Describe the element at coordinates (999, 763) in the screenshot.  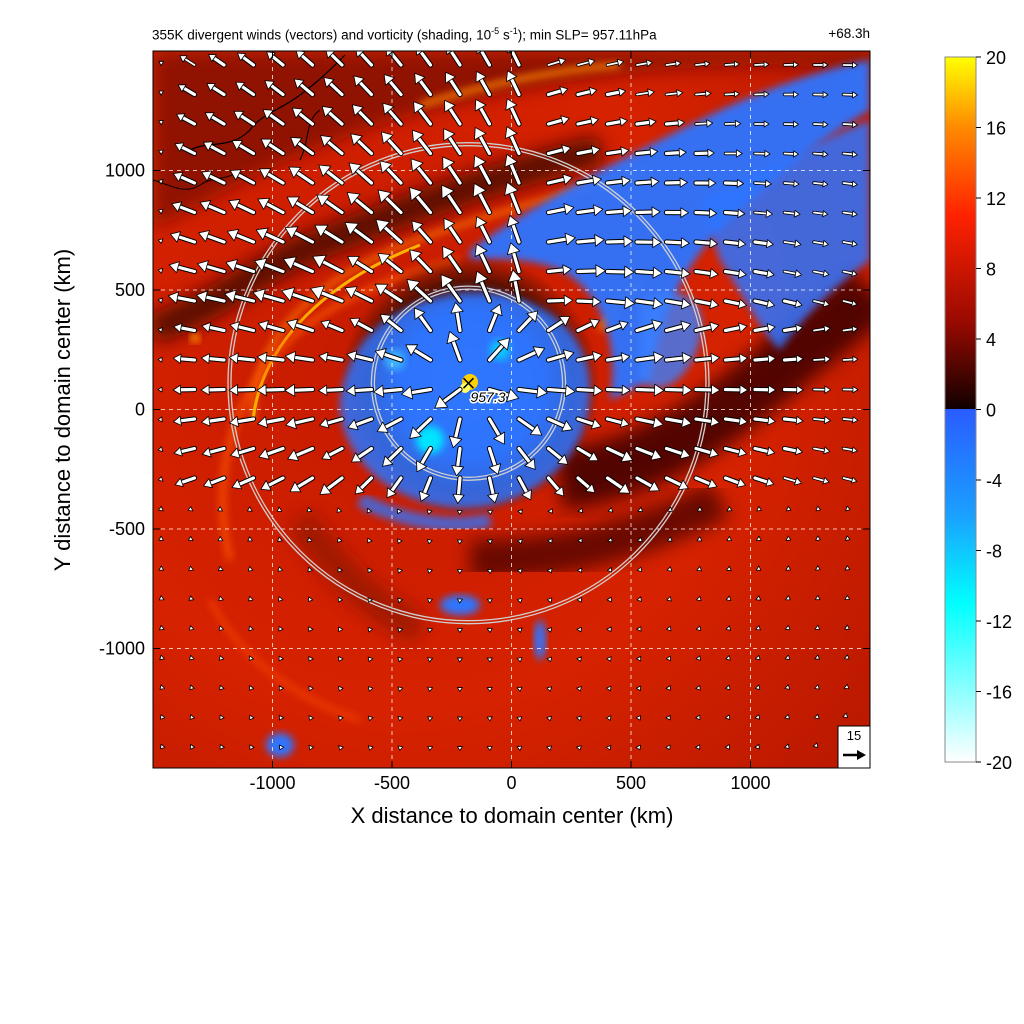
I see `colorbar-tick-label: -20` at that location.